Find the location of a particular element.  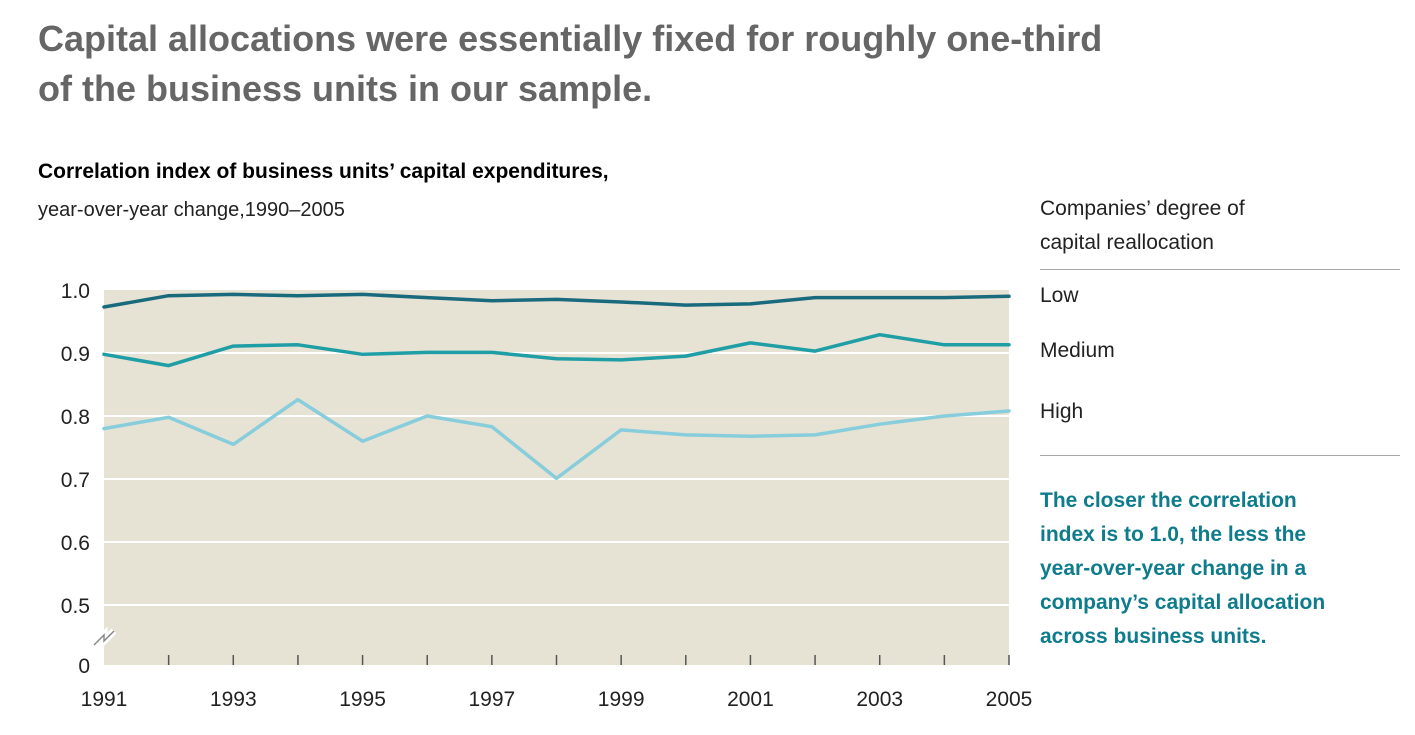

headline-line-2: of the business units in our sample. is located at coordinates (345, 88).